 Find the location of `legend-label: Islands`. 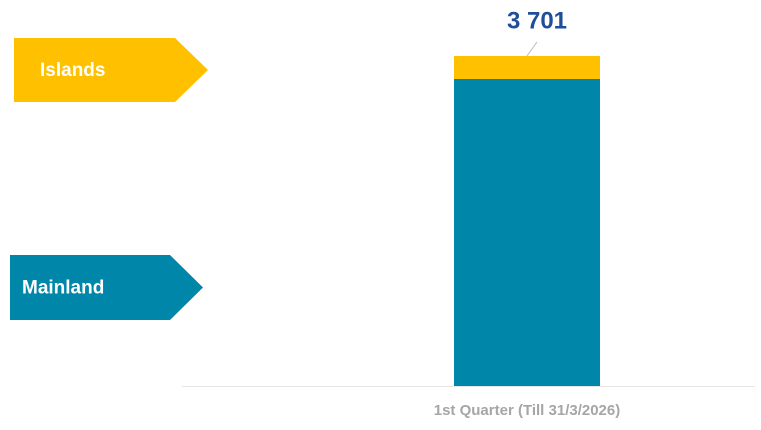

legend-label: Islands is located at coordinates (72, 70).